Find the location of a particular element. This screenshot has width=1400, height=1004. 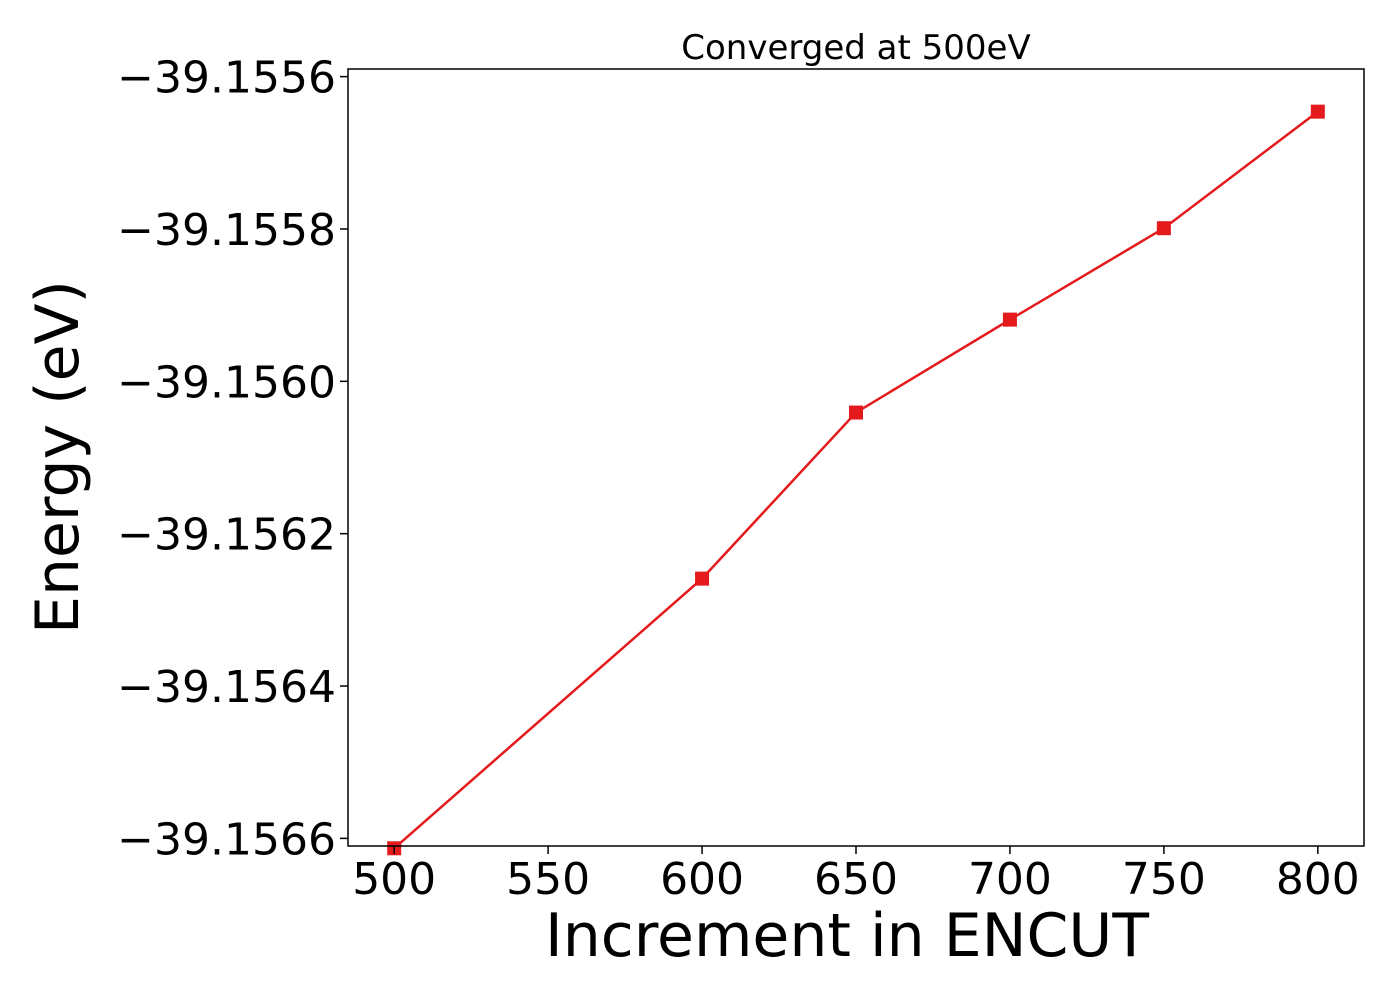

y-tick-label: −39.1564 is located at coordinates (226, 687).